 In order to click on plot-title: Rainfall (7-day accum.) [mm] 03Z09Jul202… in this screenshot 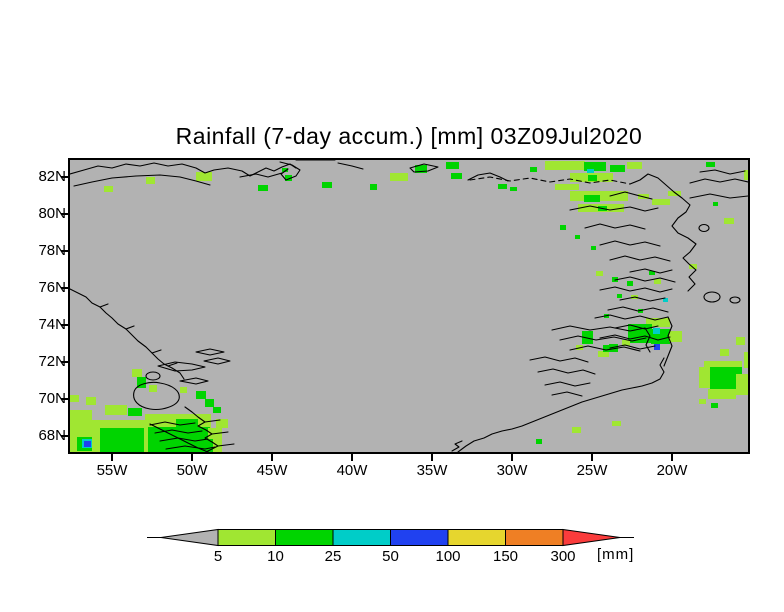, I will do `click(409, 136)`.